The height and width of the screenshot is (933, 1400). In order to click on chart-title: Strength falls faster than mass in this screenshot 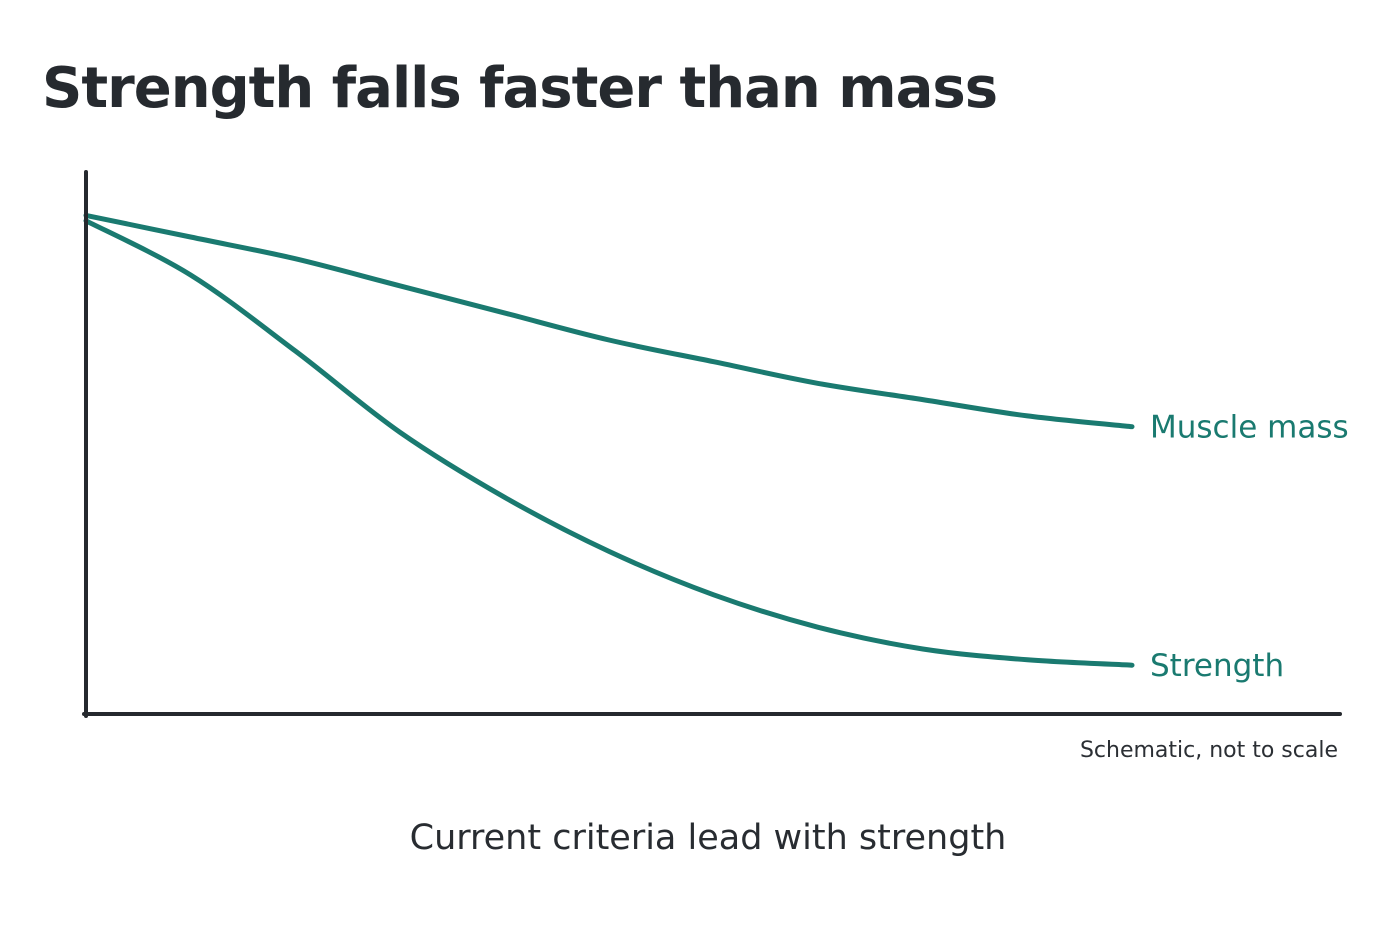, I will do `click(520, 88)`.